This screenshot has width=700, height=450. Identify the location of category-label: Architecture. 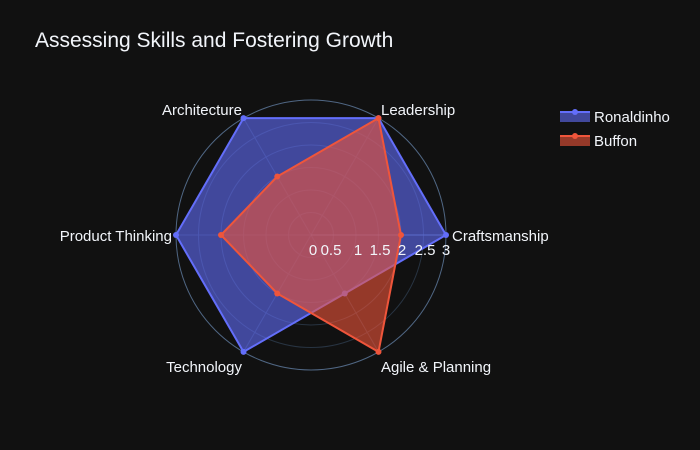
(202, 110).